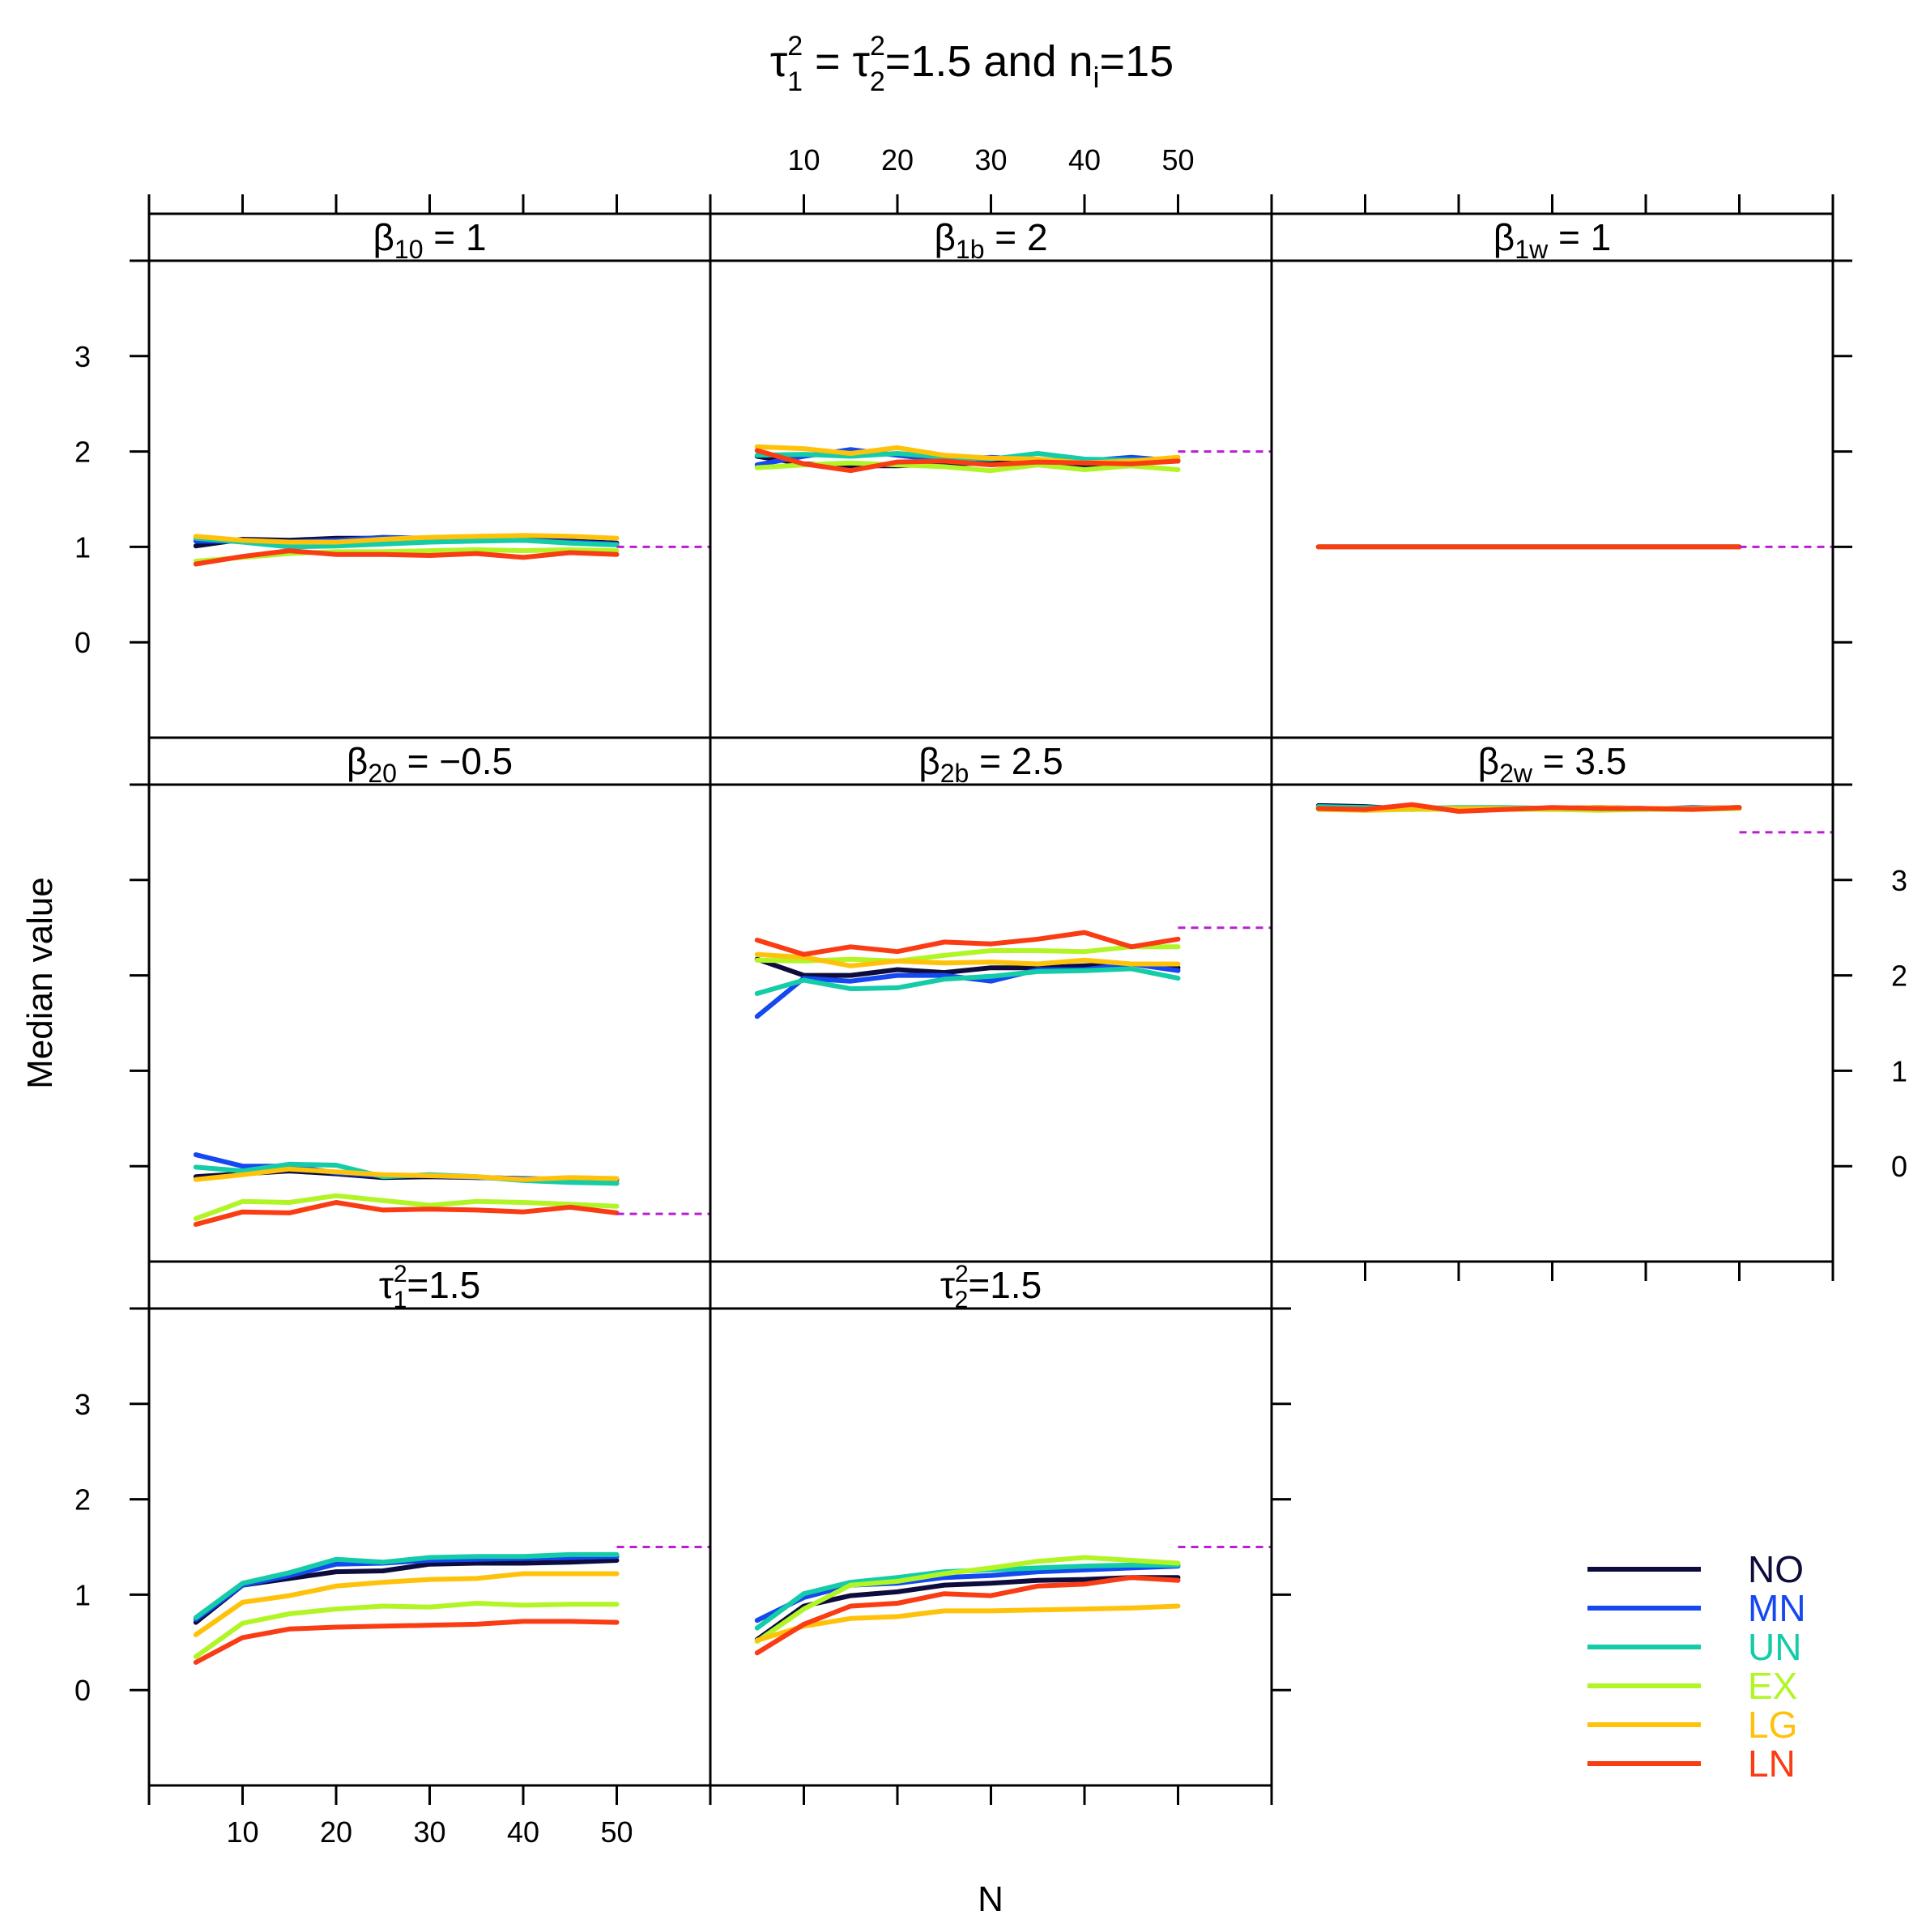 Image resolution: width=1909 pixels, height=1932 pixels. Describe the element at coordinates (400, 1300) in the screenshot. I see `strip-label-part: 1` at that location.